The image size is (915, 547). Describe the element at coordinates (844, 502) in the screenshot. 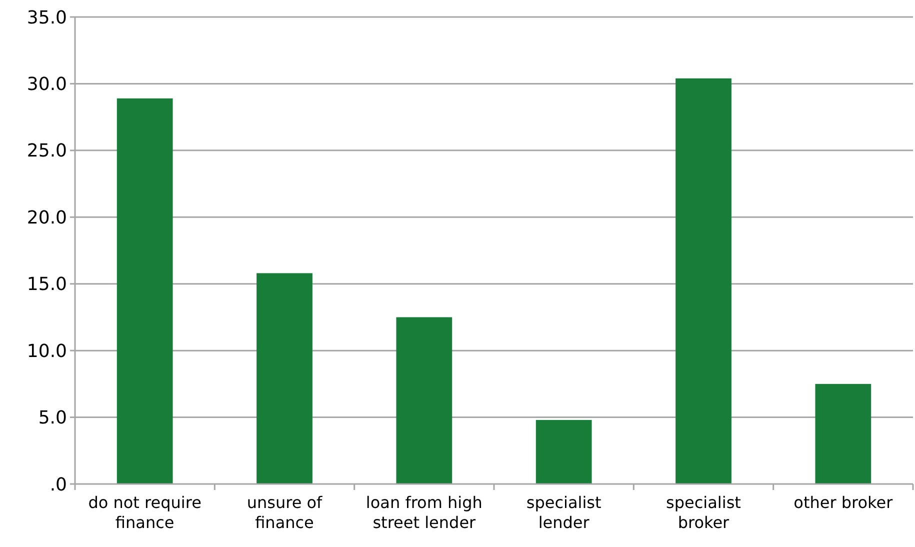

I see `x-tick-label: other broker` at that location.